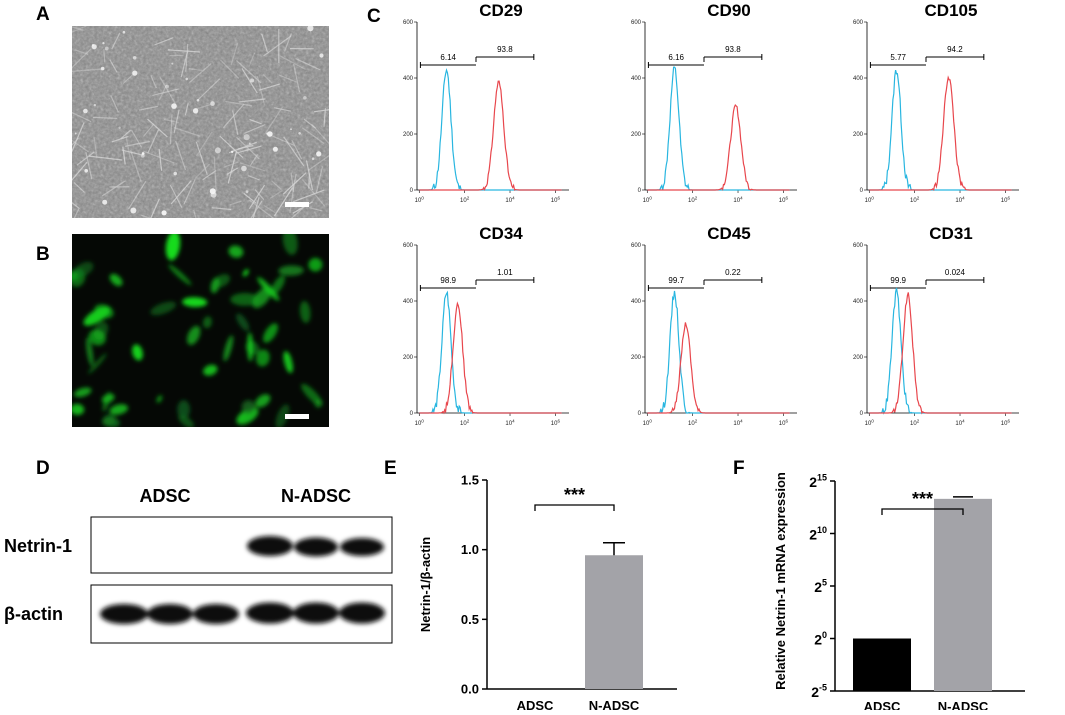  Describe the element at coordinates (448, 57) in the screenshot. I see `gate-label-negative: 6.14` at that location.